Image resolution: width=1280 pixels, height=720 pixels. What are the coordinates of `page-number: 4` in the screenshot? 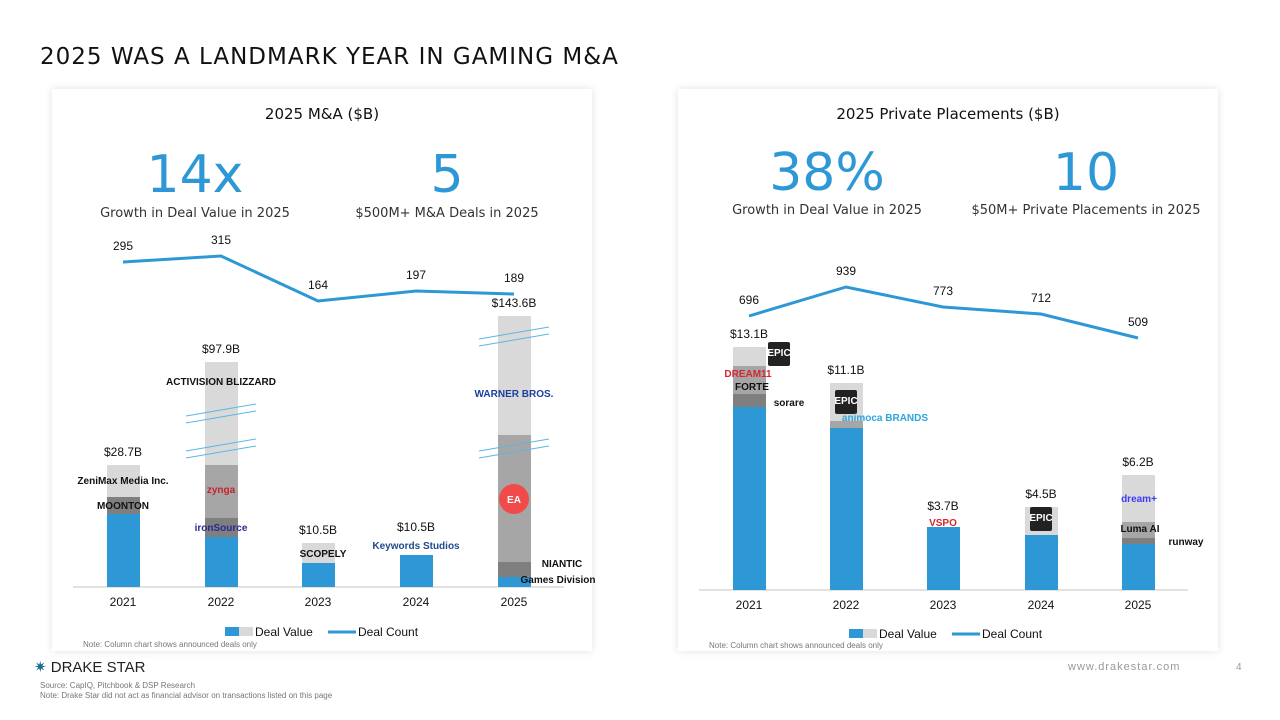 It's located at (1239, 667).